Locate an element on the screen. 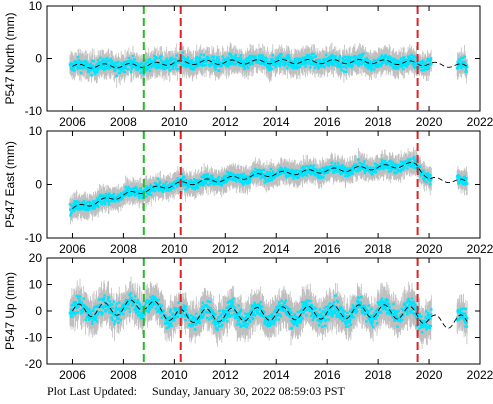  footer-timestamp: Sunday, January 30, 2022 08:59:03 PST is located at coordinates (248, 391).